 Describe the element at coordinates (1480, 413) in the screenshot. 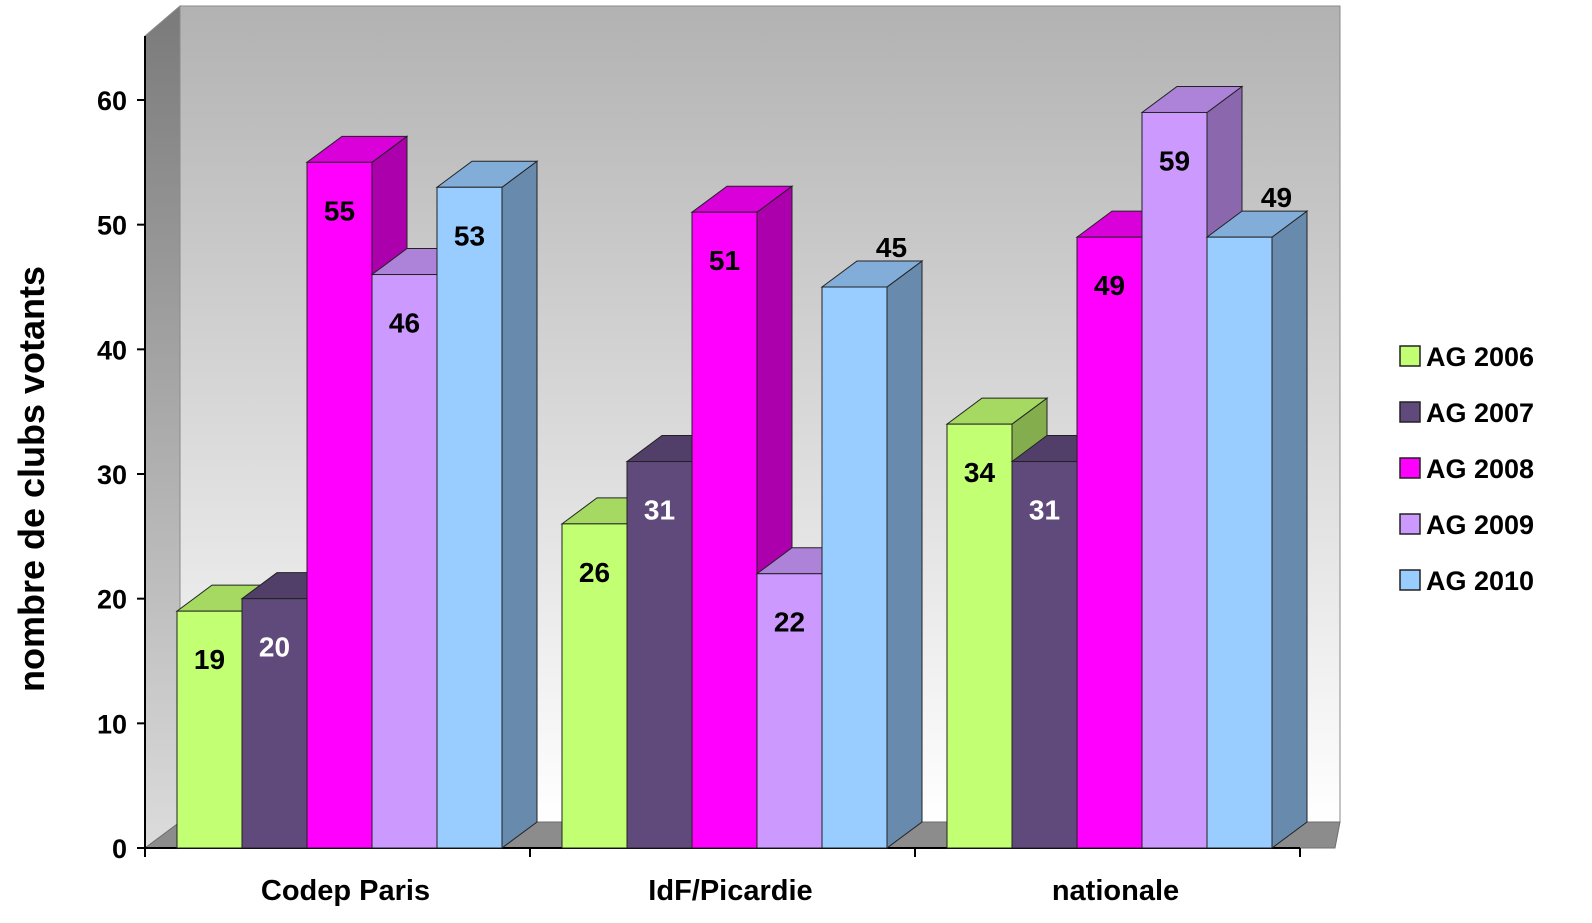

I see `legend-label: AG 2007` at that location.